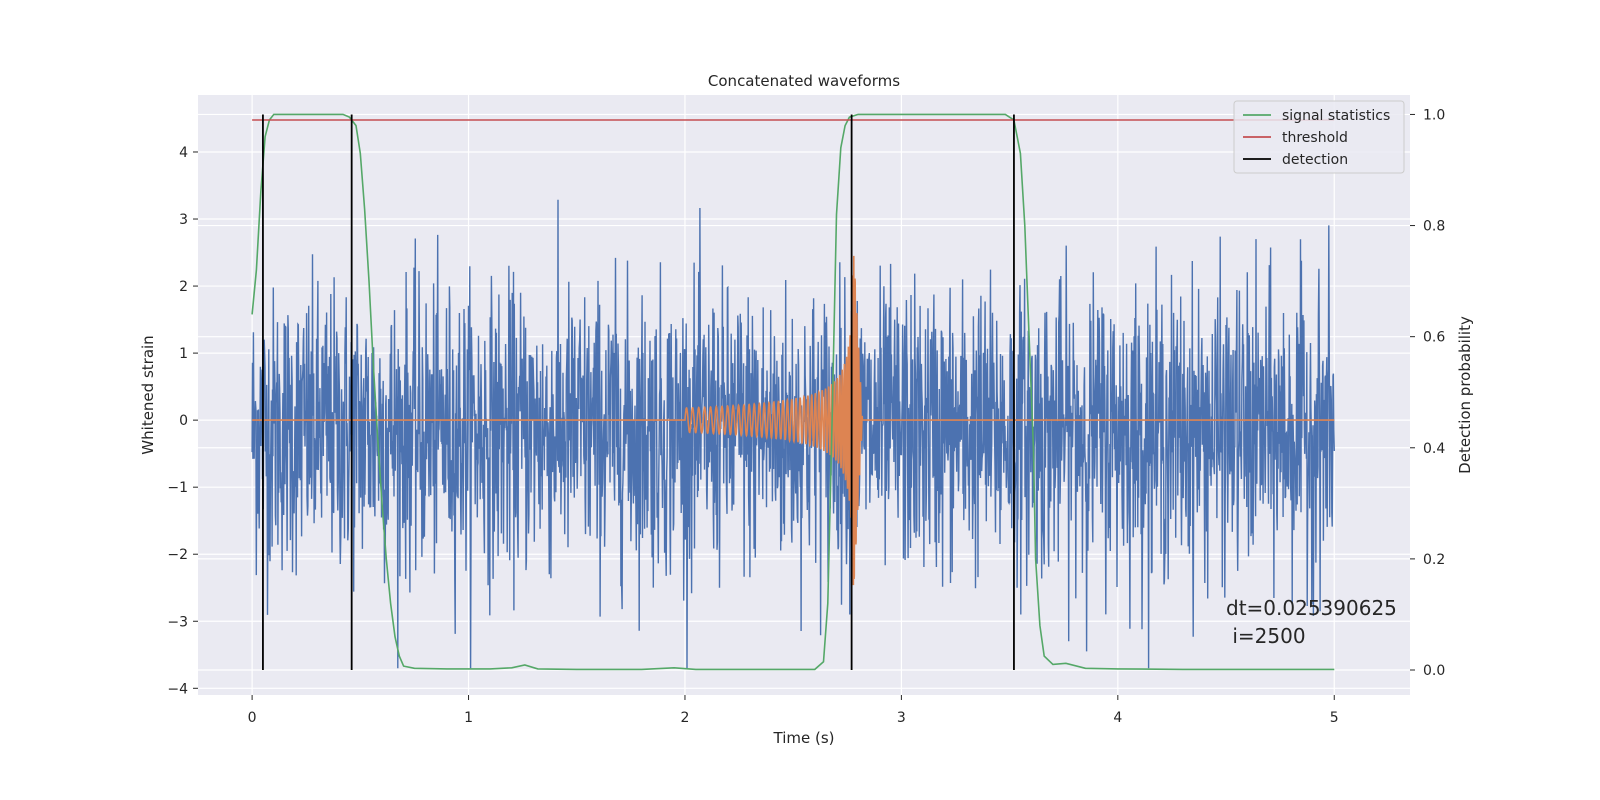 The image size is (1600, 800). Describe the element at coordinates (1427, 393) in the screenshot. I see `y2-ticks: 0.0 0.2 0.4 0.6 0.8 1.0` at that location.